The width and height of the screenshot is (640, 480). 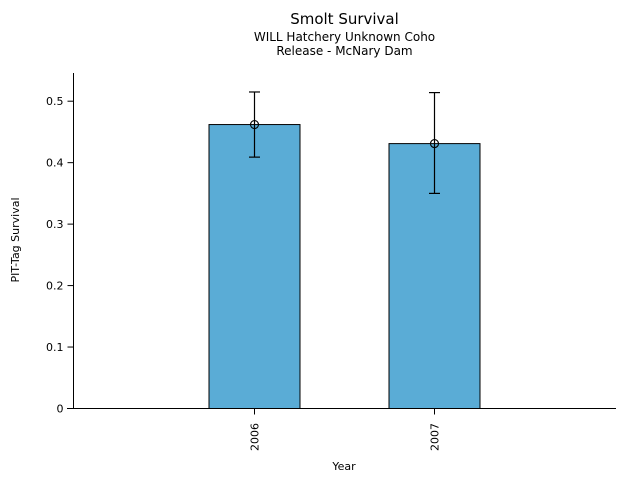 I want to click on y-axis-title: PIT-Tag Survival, so click(x=15, y=239).